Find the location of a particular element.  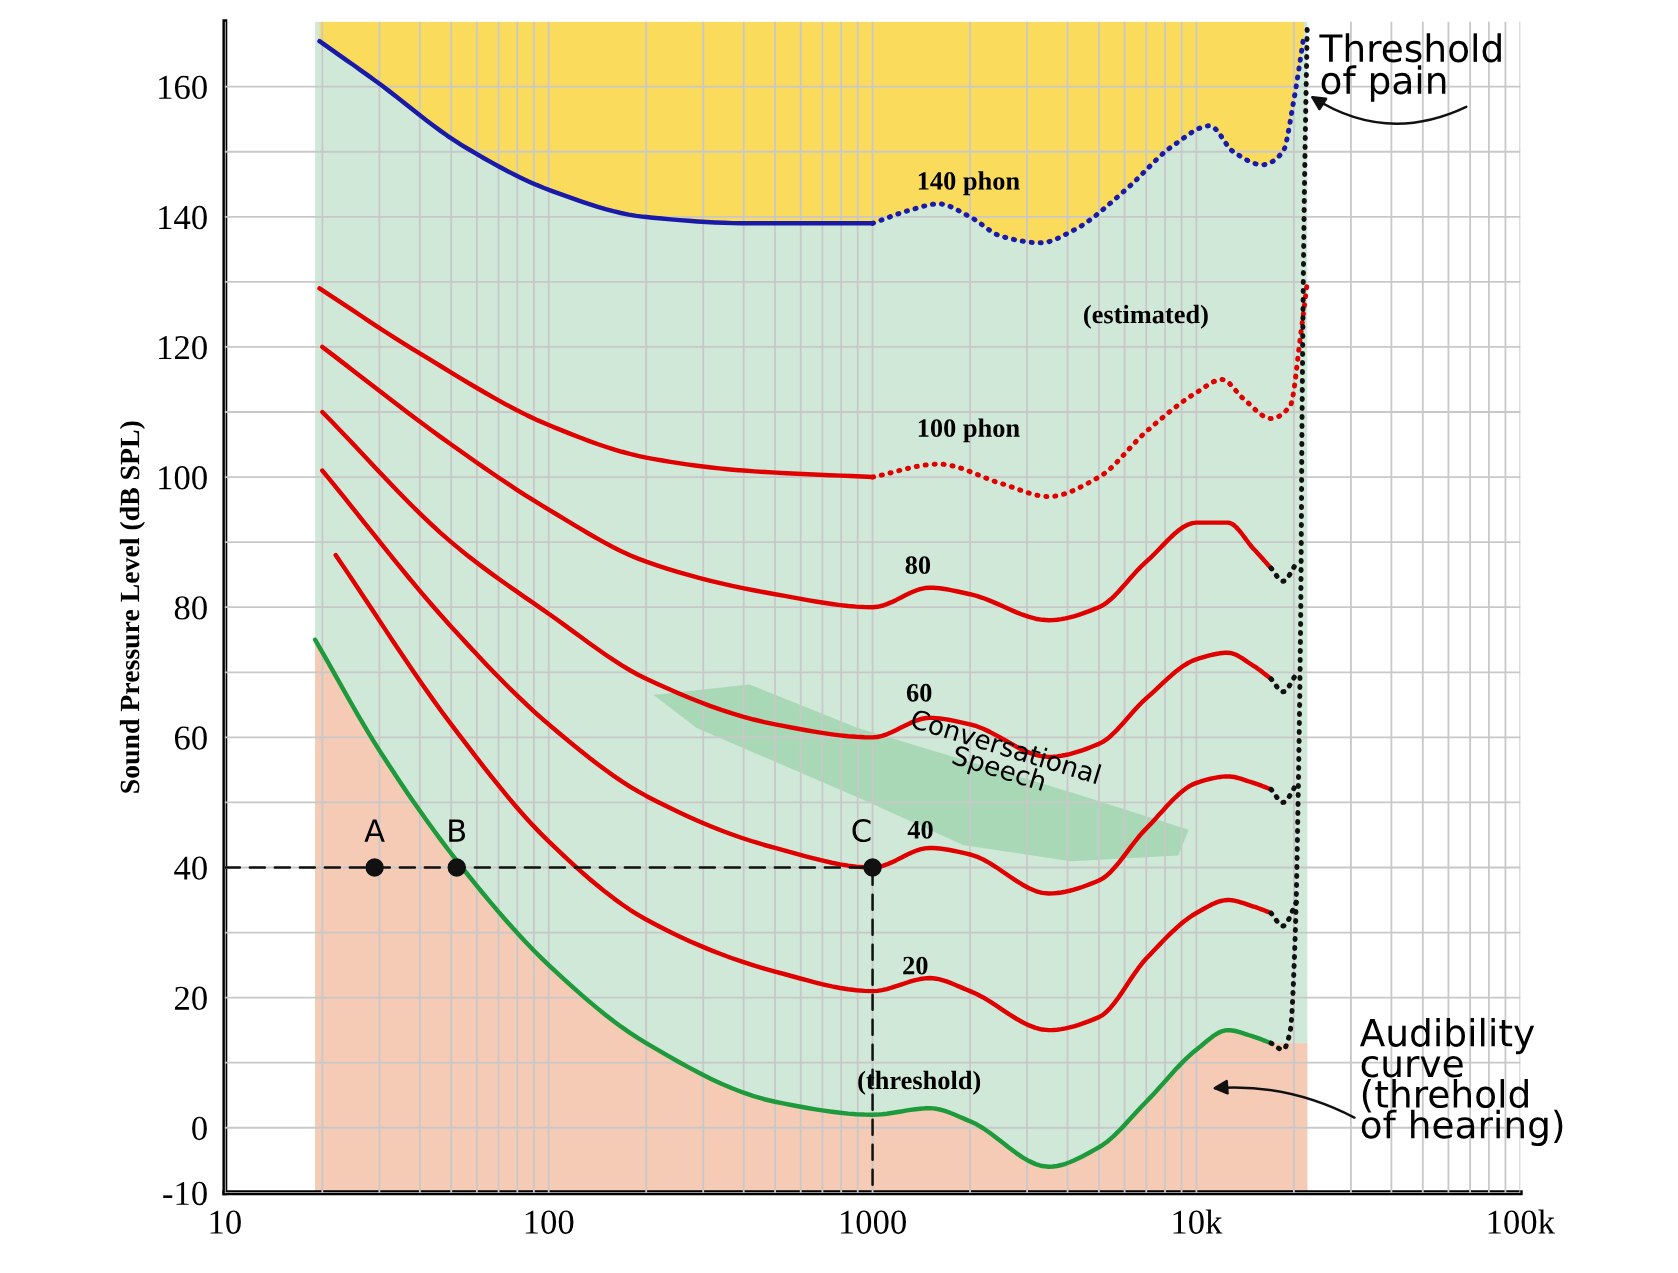

y-tick-label: 140 is located at coordinates (183, 217).